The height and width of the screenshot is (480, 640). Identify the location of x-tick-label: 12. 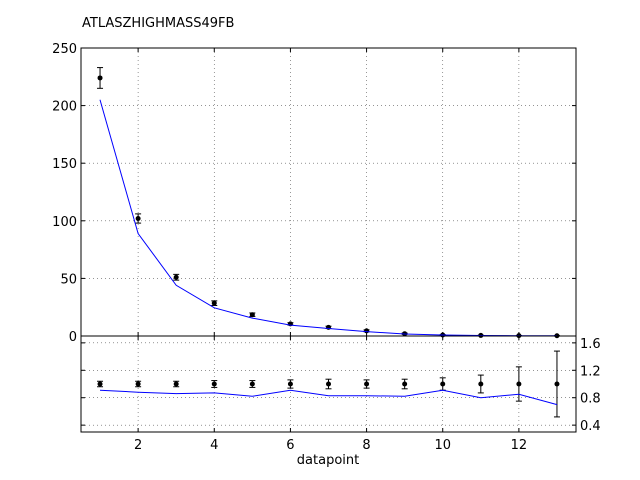
(519, 445).